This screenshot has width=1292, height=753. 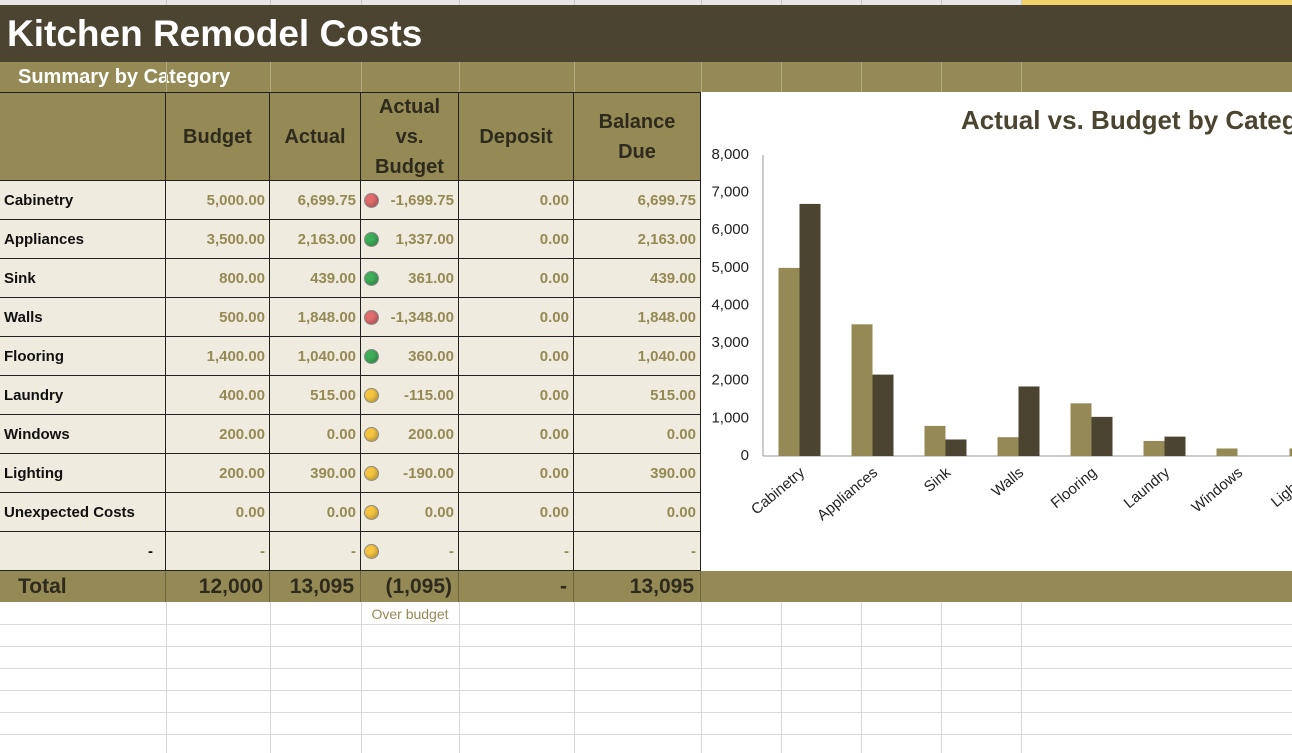 What do you see at coordinates (730, 229) in the screenshot?
I see `y-tick-label: 6,000` at bounding box center [730, 229].